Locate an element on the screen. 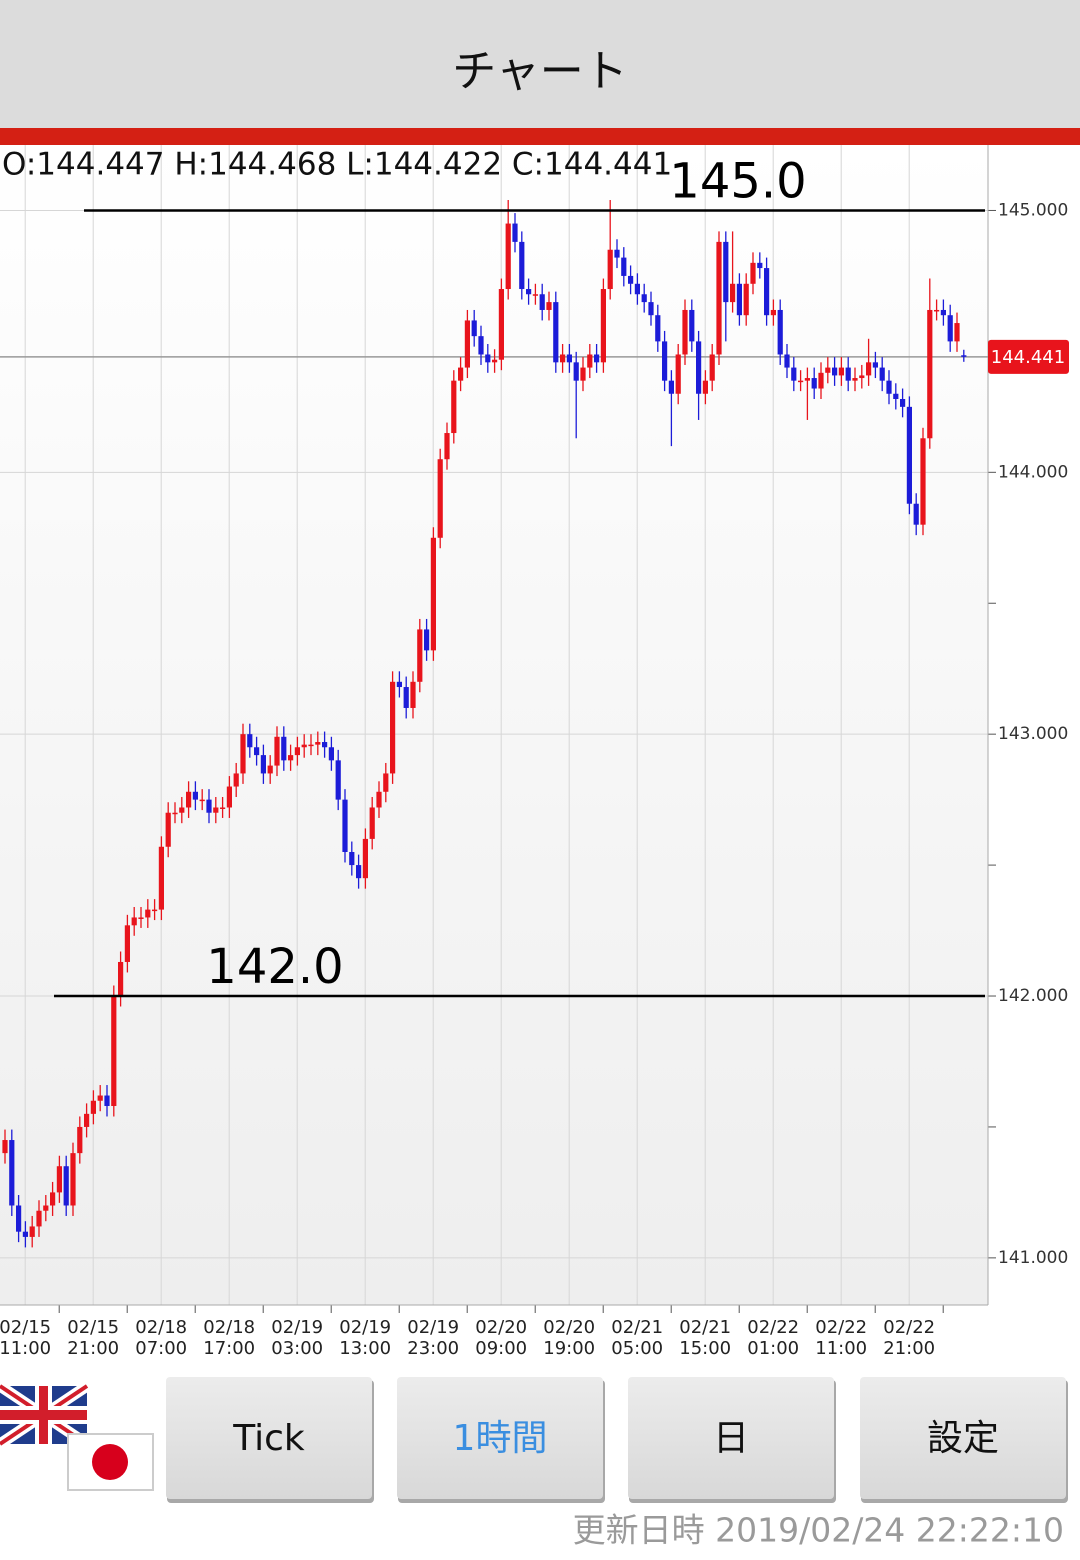 The image size is (1080, 1560). x-tick-date: 02/21 is located at coordinates (637, 1327).